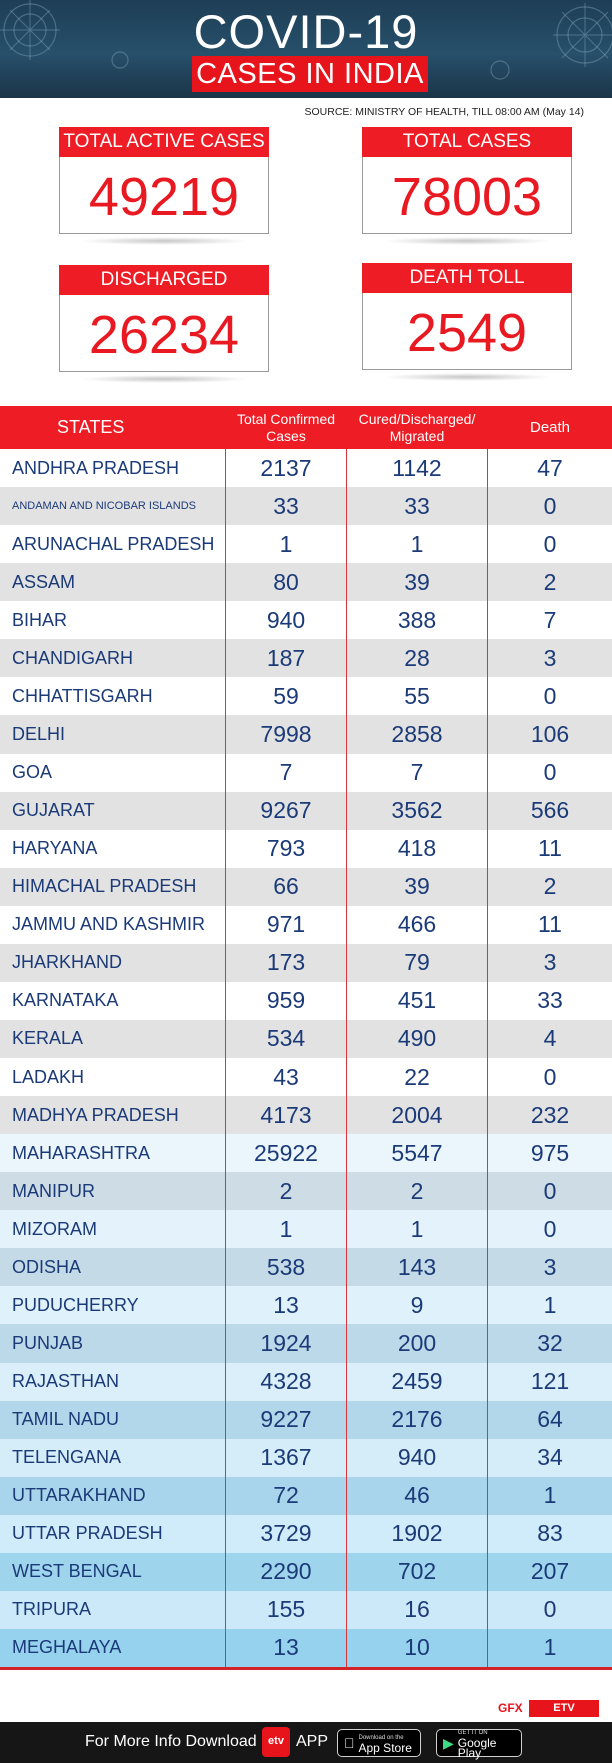  What do you see at coordinates (109, 924) in the screenshot?
I see `state-name: JAMMU AND KASHMIR` at bounding box center [109, 924].